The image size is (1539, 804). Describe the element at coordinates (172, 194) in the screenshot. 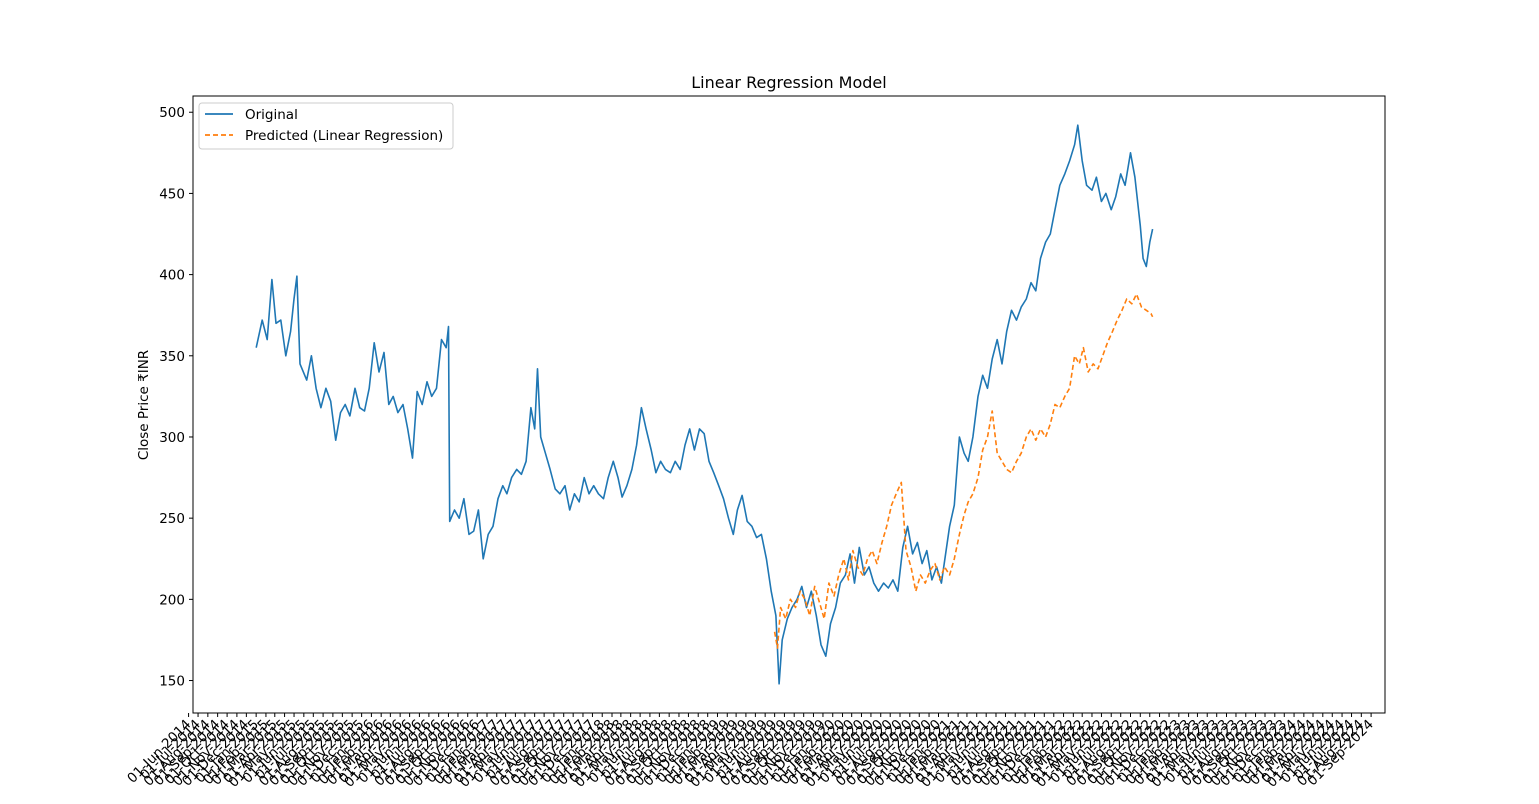

I see `y-tick-label: 450` at that location.